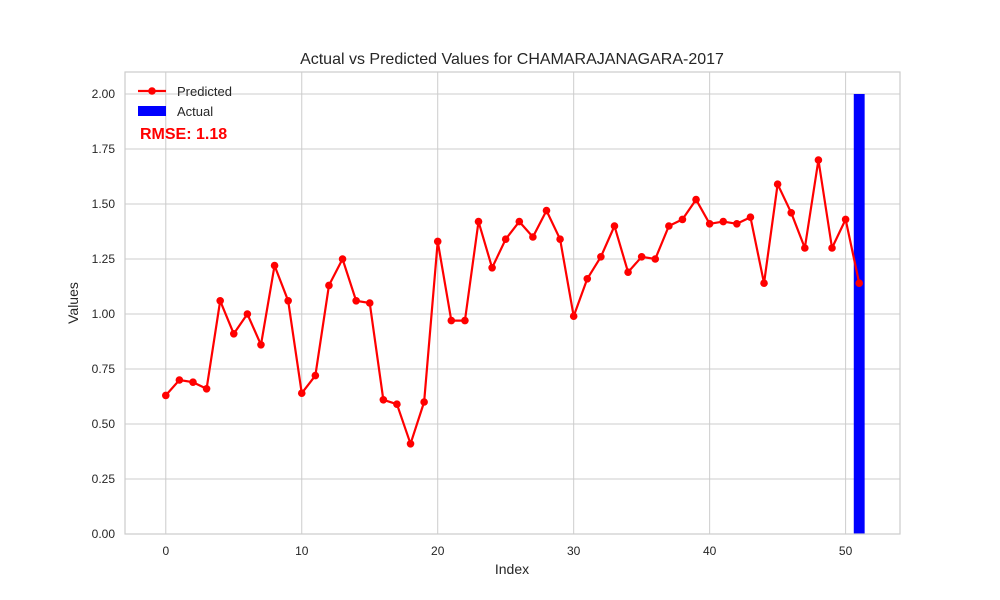 Image resolution: width=1000 pixels, height=600 pixels. I want to click on actual-bars, so click(859, 314).